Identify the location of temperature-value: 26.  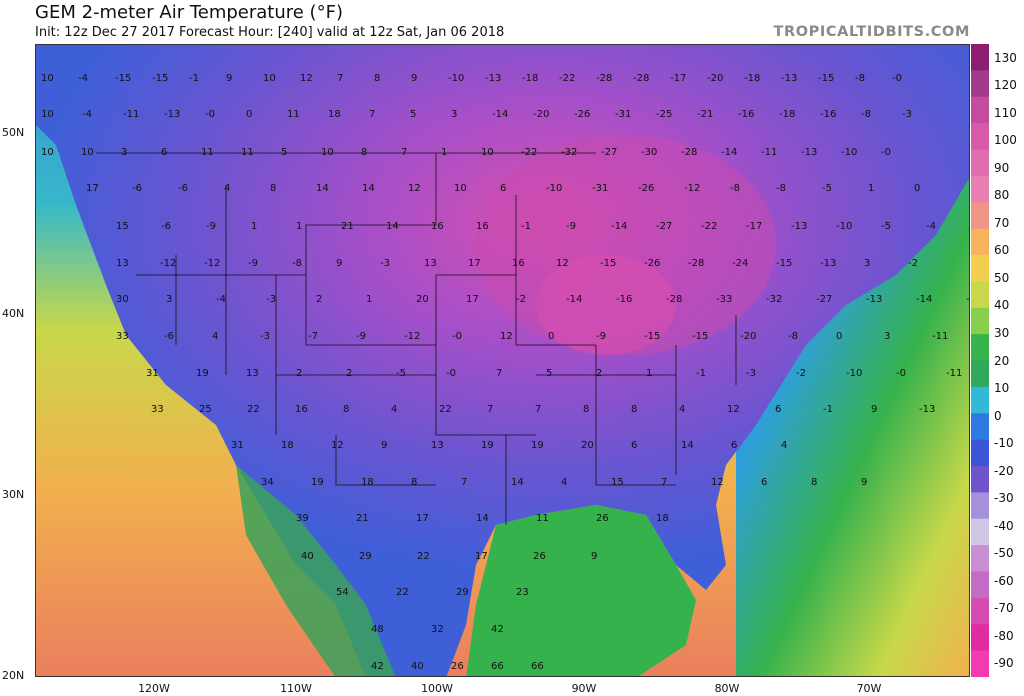
(602, 518).